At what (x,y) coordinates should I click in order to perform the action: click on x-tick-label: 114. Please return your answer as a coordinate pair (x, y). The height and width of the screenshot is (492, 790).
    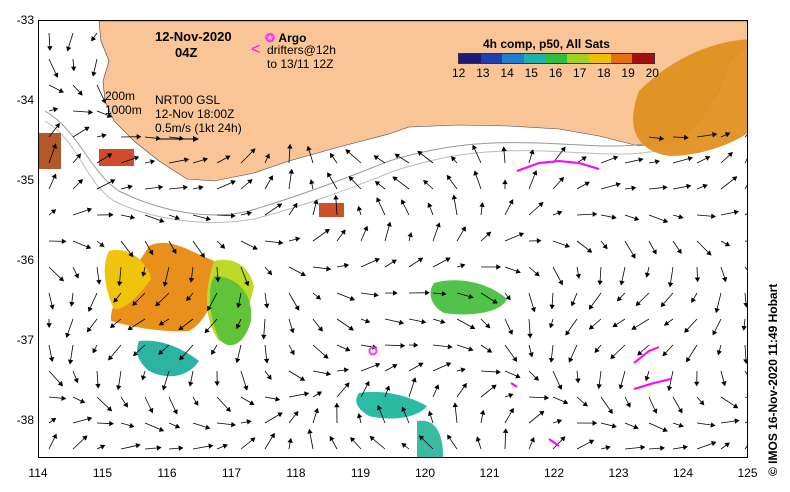
    Looking at the image, I should click on (38, 473).